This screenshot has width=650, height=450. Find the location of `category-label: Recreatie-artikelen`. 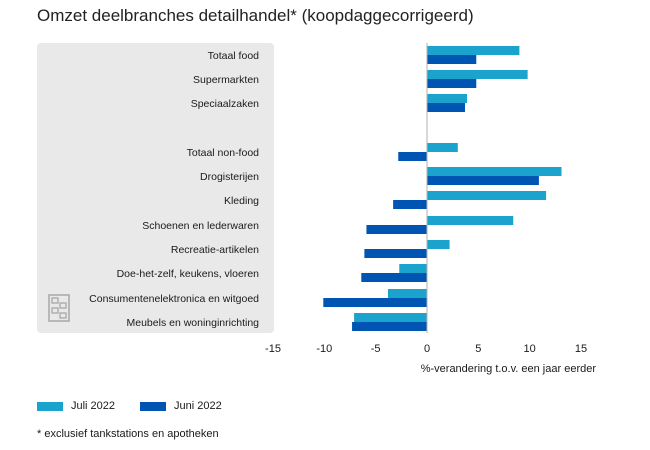

category-label: Recreatie-artikelen is located at coordinates (215, 250).